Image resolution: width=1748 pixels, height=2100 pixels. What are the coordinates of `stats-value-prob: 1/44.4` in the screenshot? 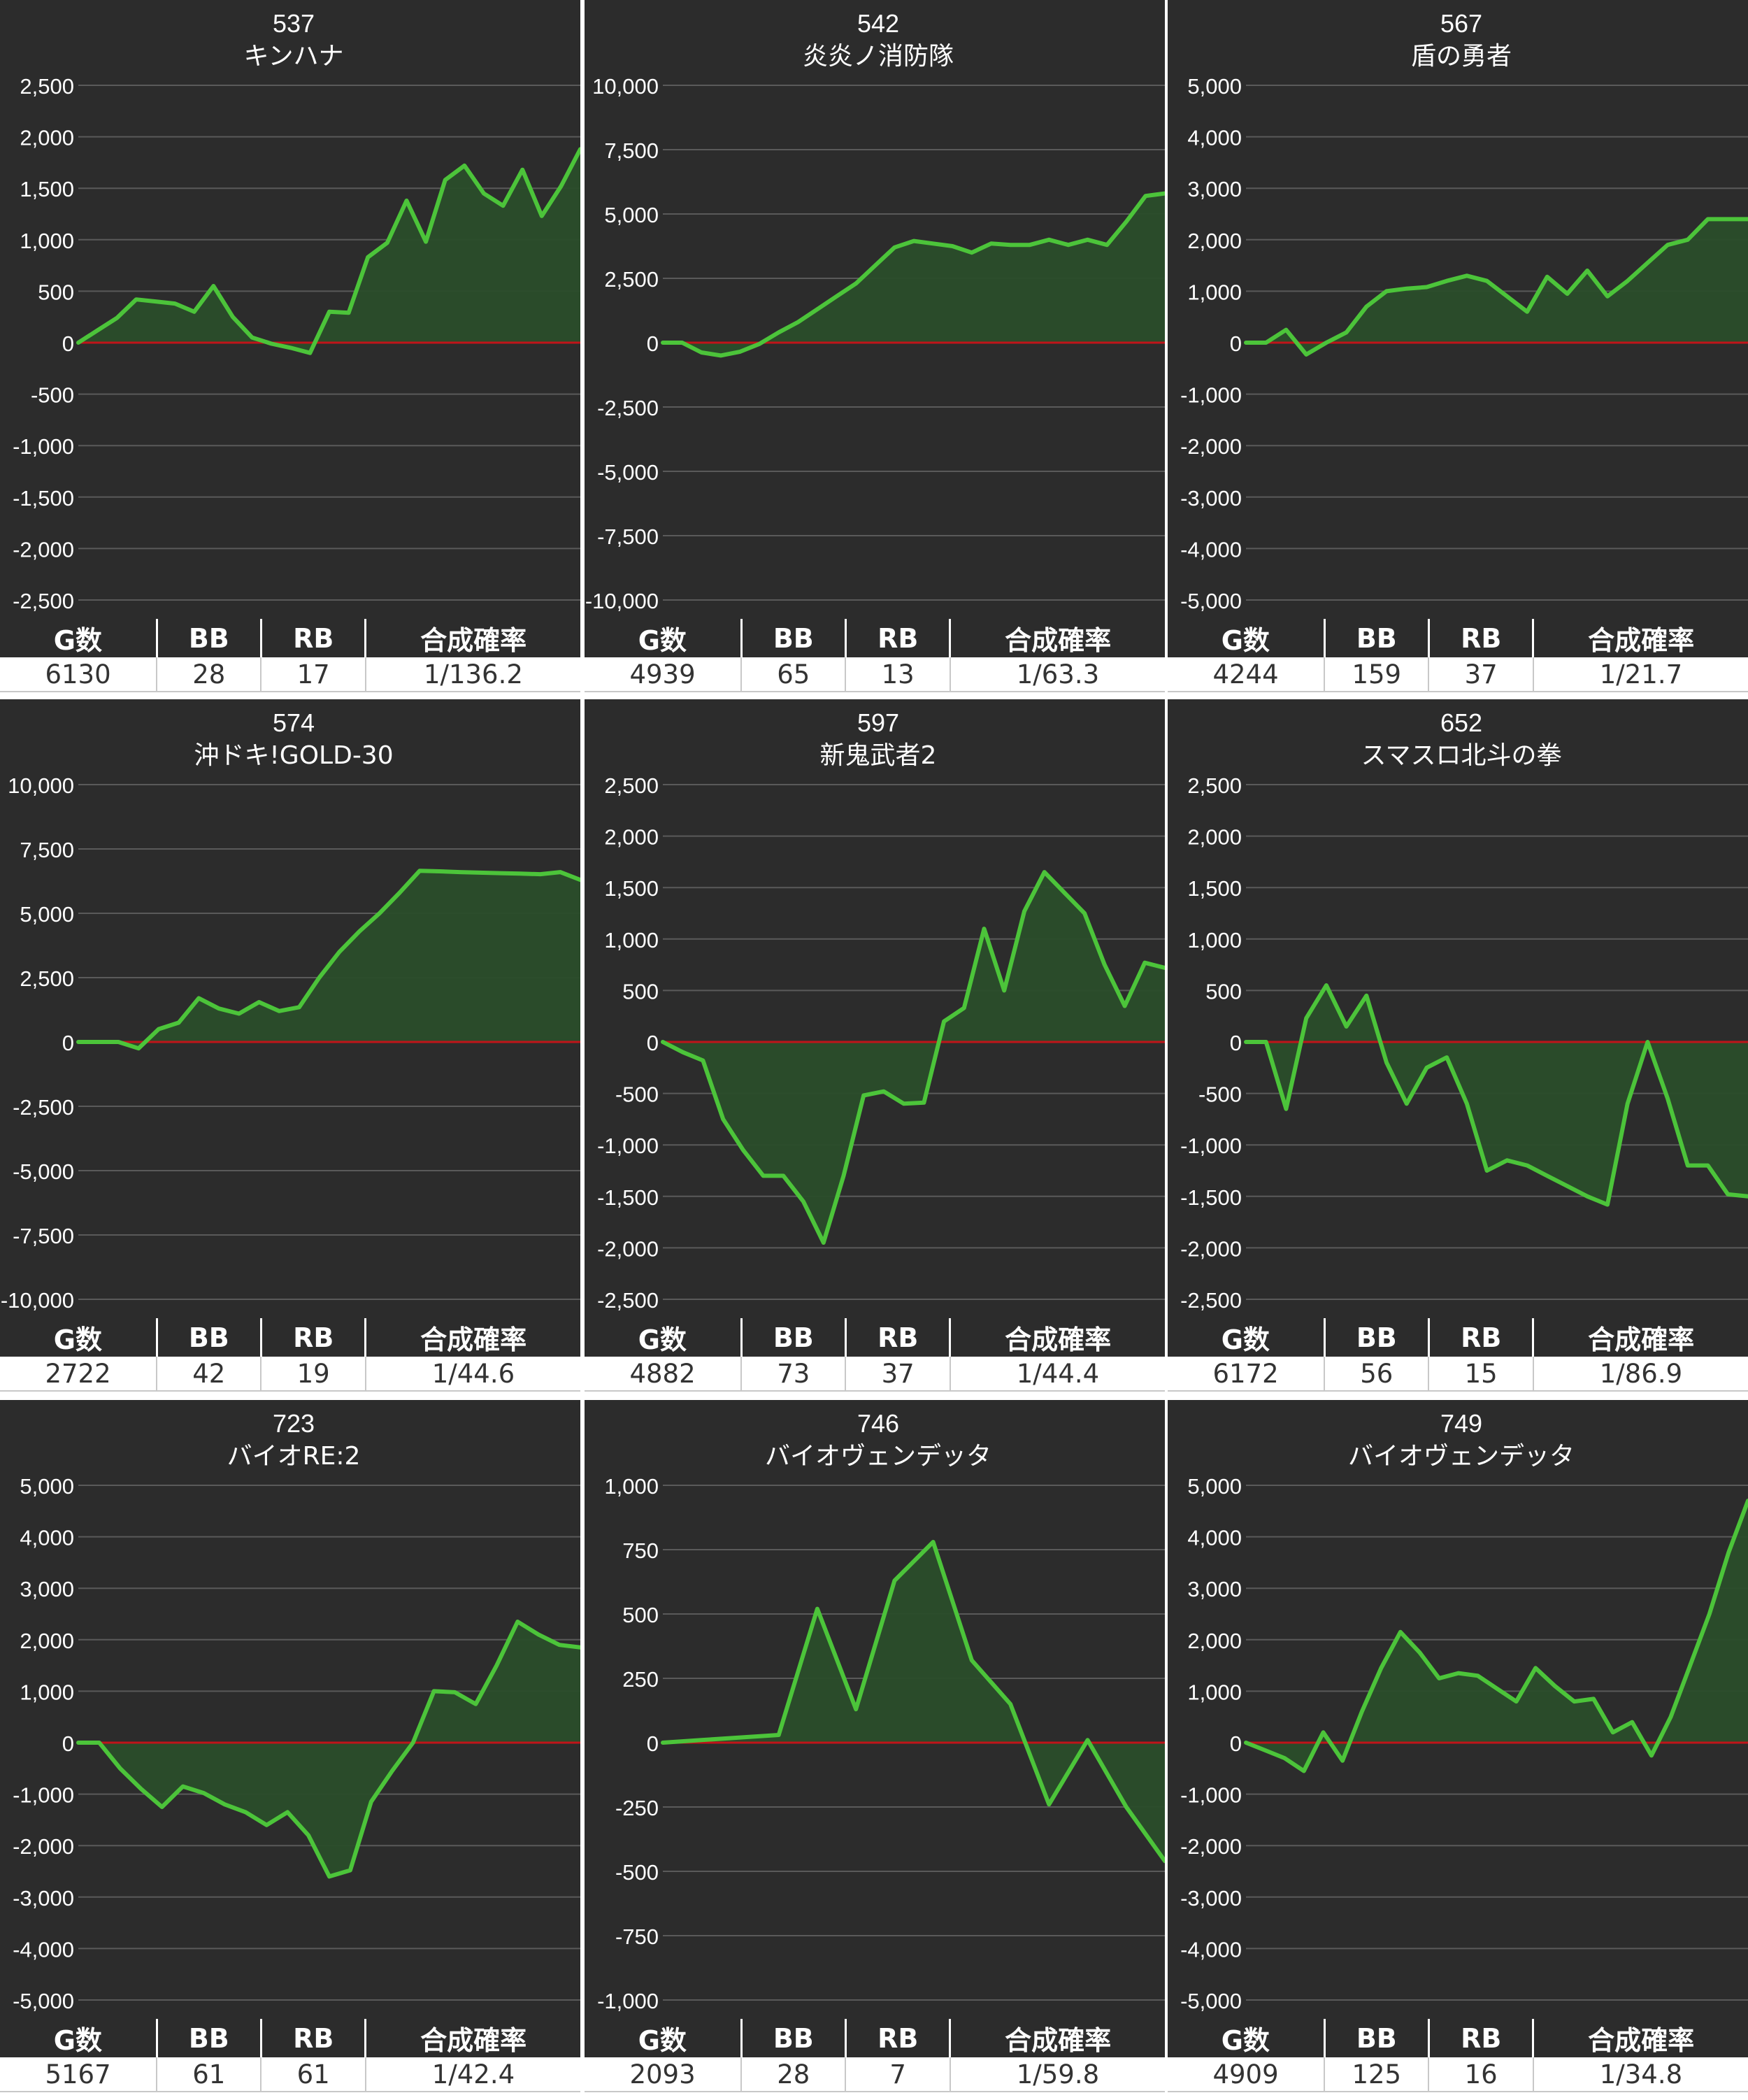 It's located at (1057, 1374).